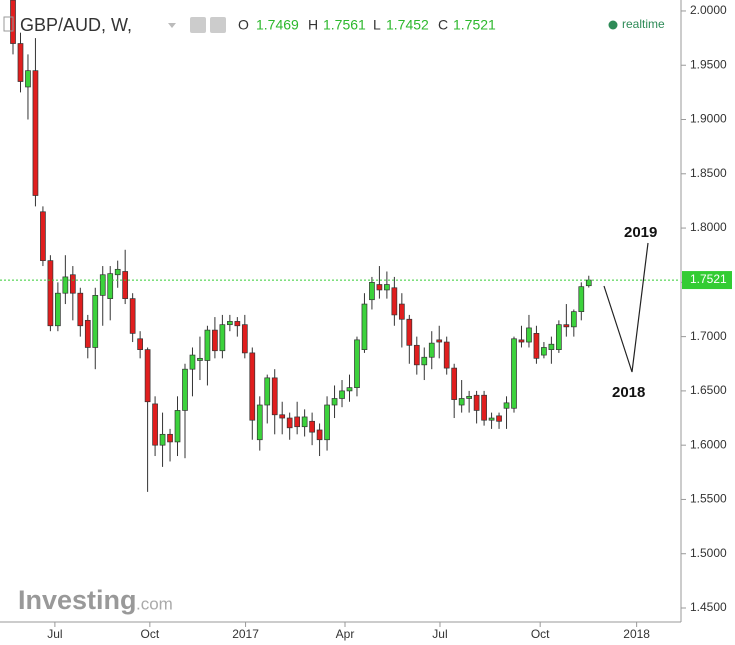  I want to click on y-tick-label: 1.9000, so click(708, 119).